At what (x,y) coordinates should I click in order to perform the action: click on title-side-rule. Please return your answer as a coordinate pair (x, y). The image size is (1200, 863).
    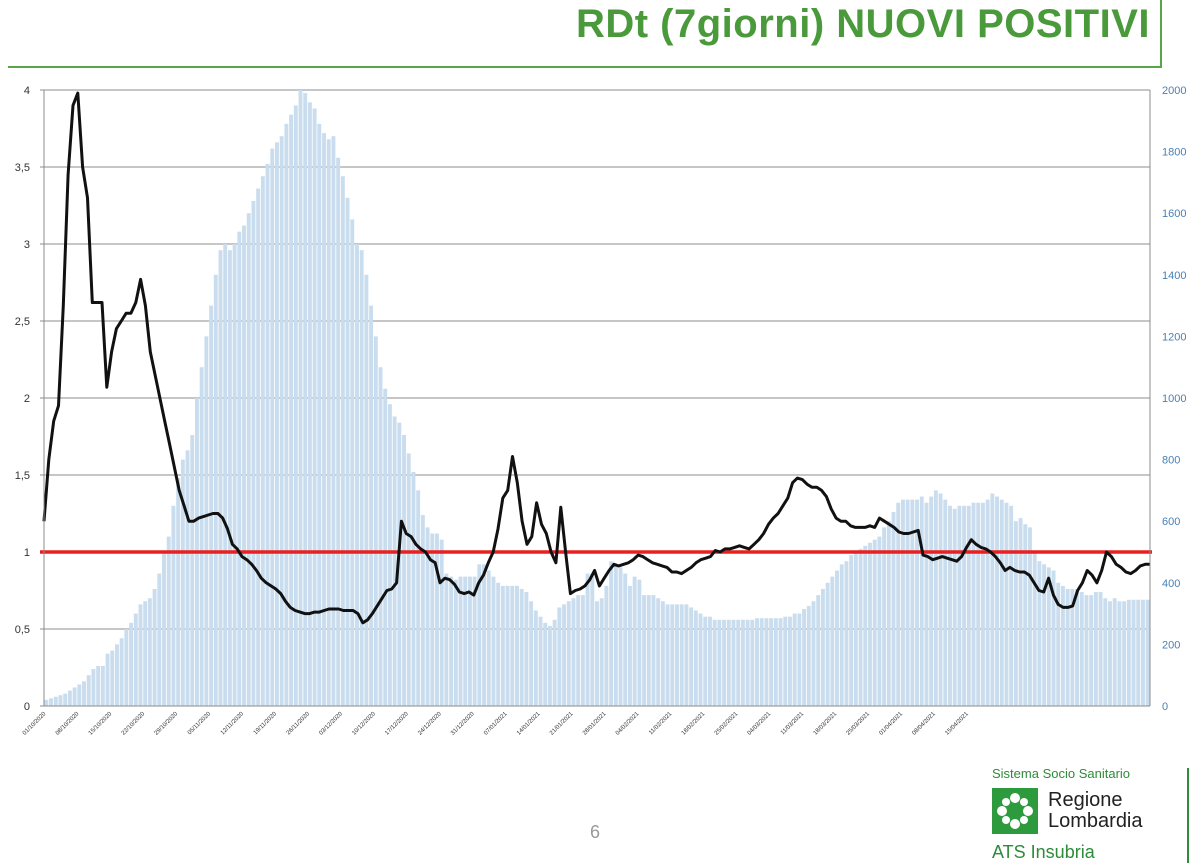
    Looking at the image, I should click on (1161, 34).